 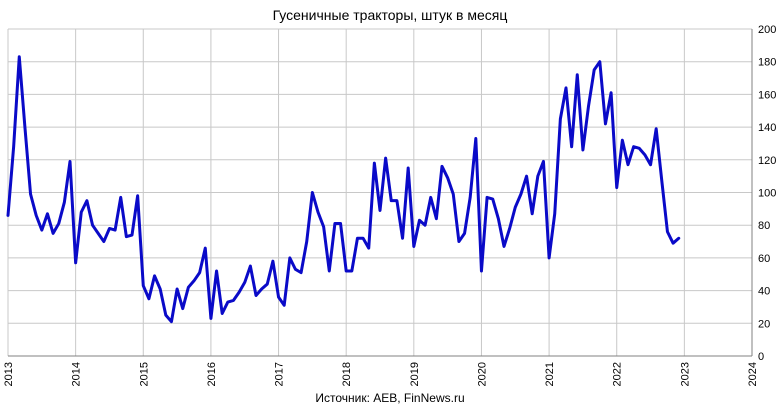 I want to click on y-tick-label: 60, so click(x=764, y=259).